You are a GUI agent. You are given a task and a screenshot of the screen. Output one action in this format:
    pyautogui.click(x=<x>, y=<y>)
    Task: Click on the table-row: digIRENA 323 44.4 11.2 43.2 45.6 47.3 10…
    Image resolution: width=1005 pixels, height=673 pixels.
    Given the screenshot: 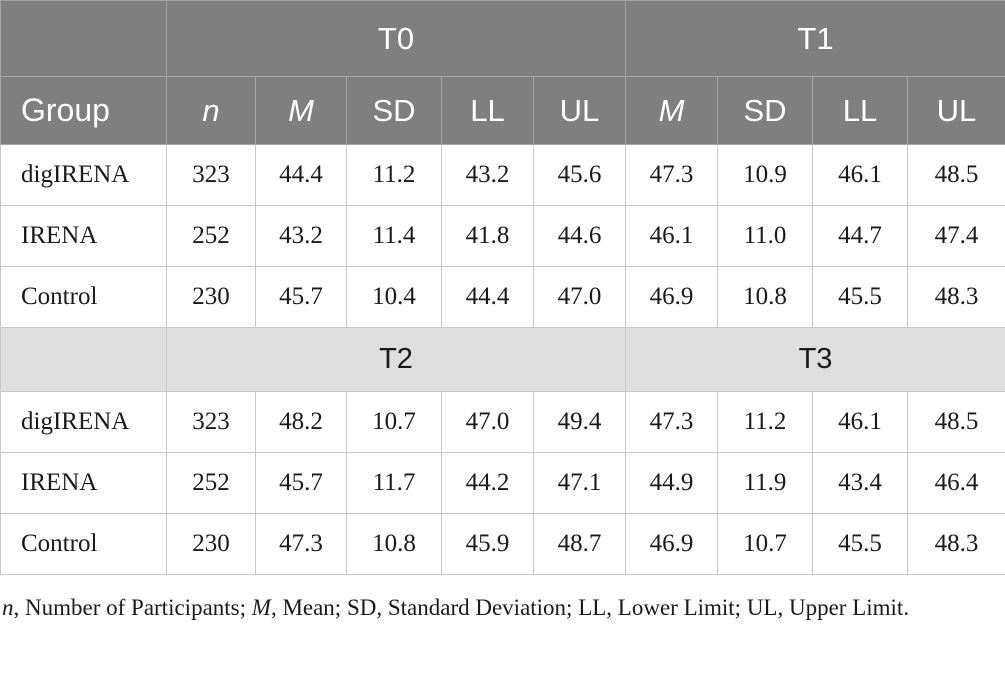 What is the action you would take?
    pyautogui.click(x=502, y=175)
    